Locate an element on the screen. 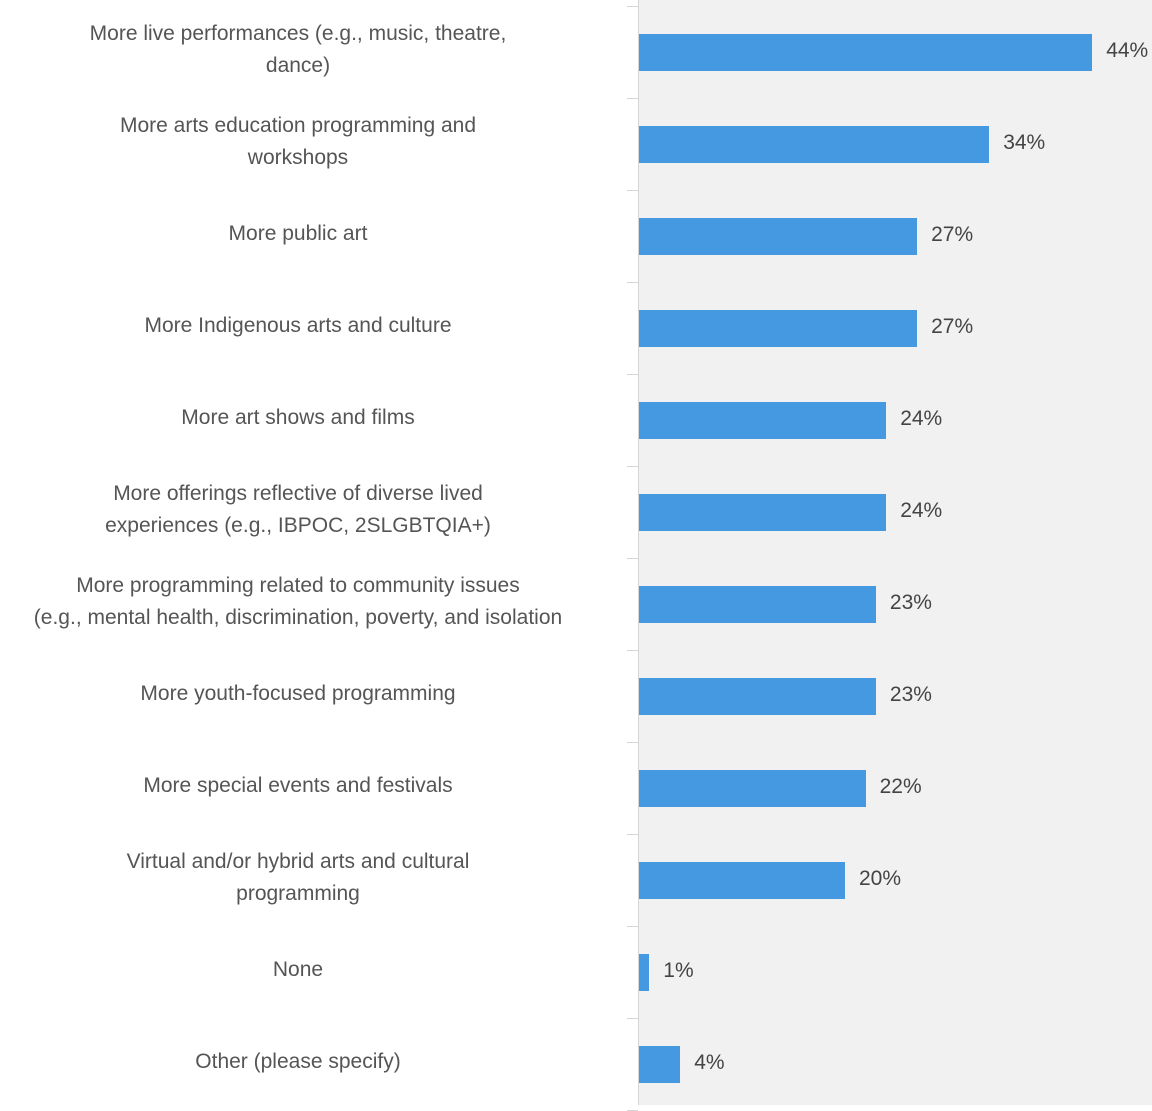  data-label: 20% is located at coordinates (880, 878).